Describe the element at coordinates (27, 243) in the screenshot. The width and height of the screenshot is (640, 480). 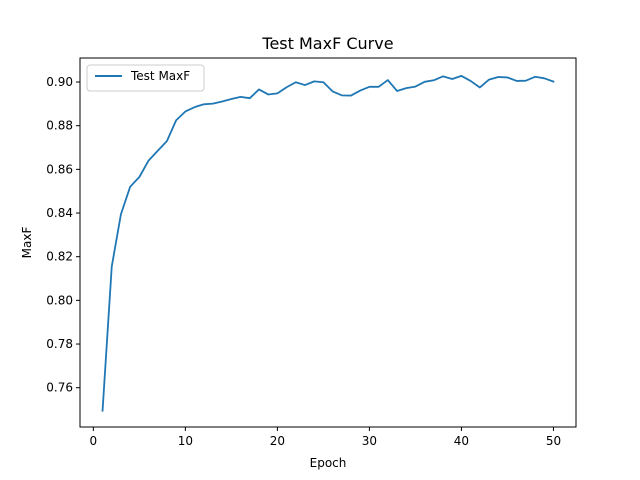
I see `y-axis-label: MaxF` at that location.